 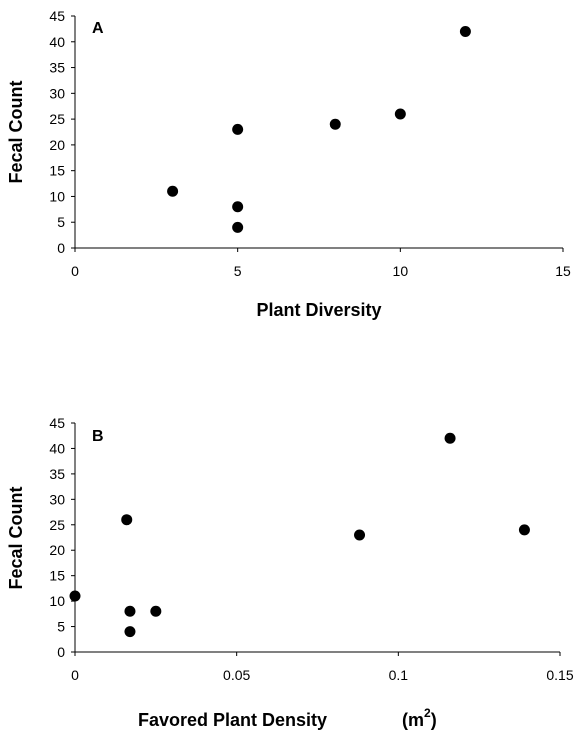 What do you see at coordinates (62, 537) in the screenshot?
I see `panel-b-y-ticks: 0 5 10 15 20 25 30 35 40 45` at bounding box center [62, 537].